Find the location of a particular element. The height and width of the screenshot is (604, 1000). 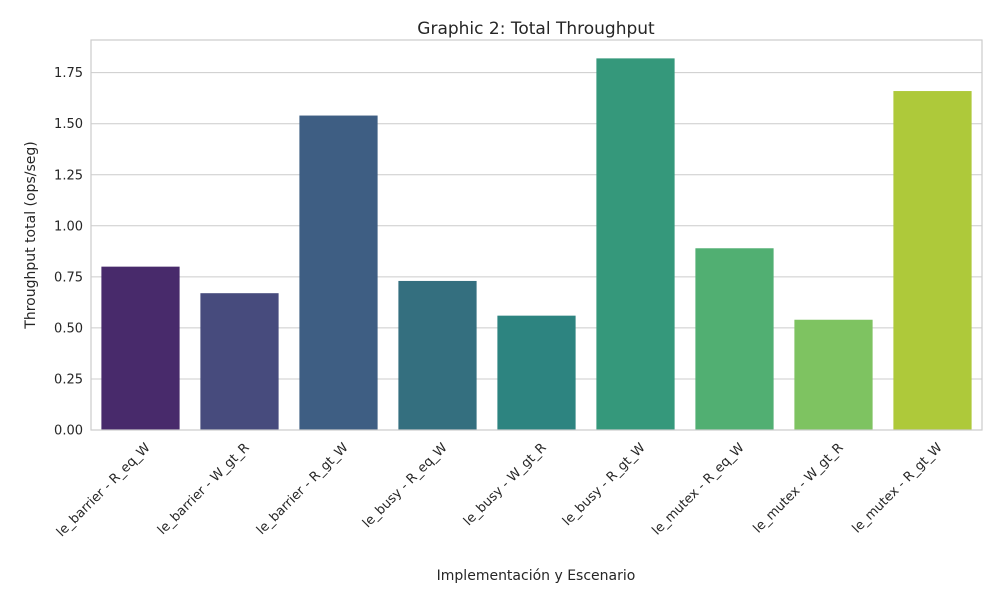

y-tick-label: 1.00 is located at coordinates (68, 226).